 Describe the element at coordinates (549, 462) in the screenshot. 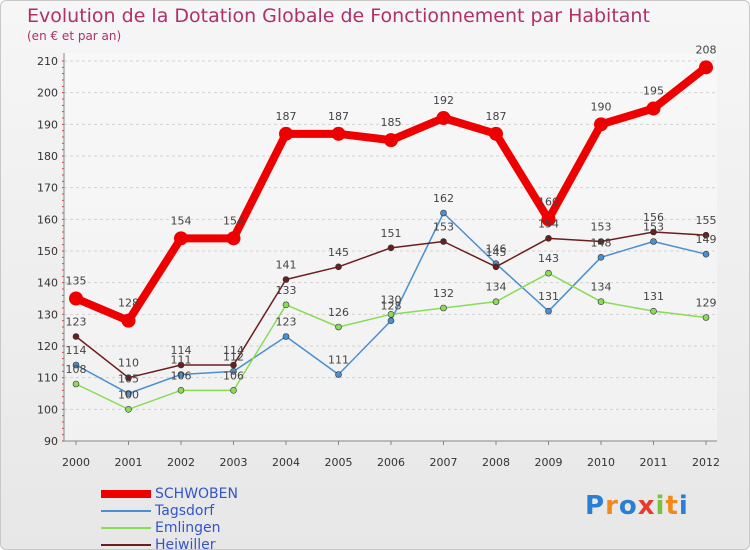

I see `x-tick-label: 2009` at that location.